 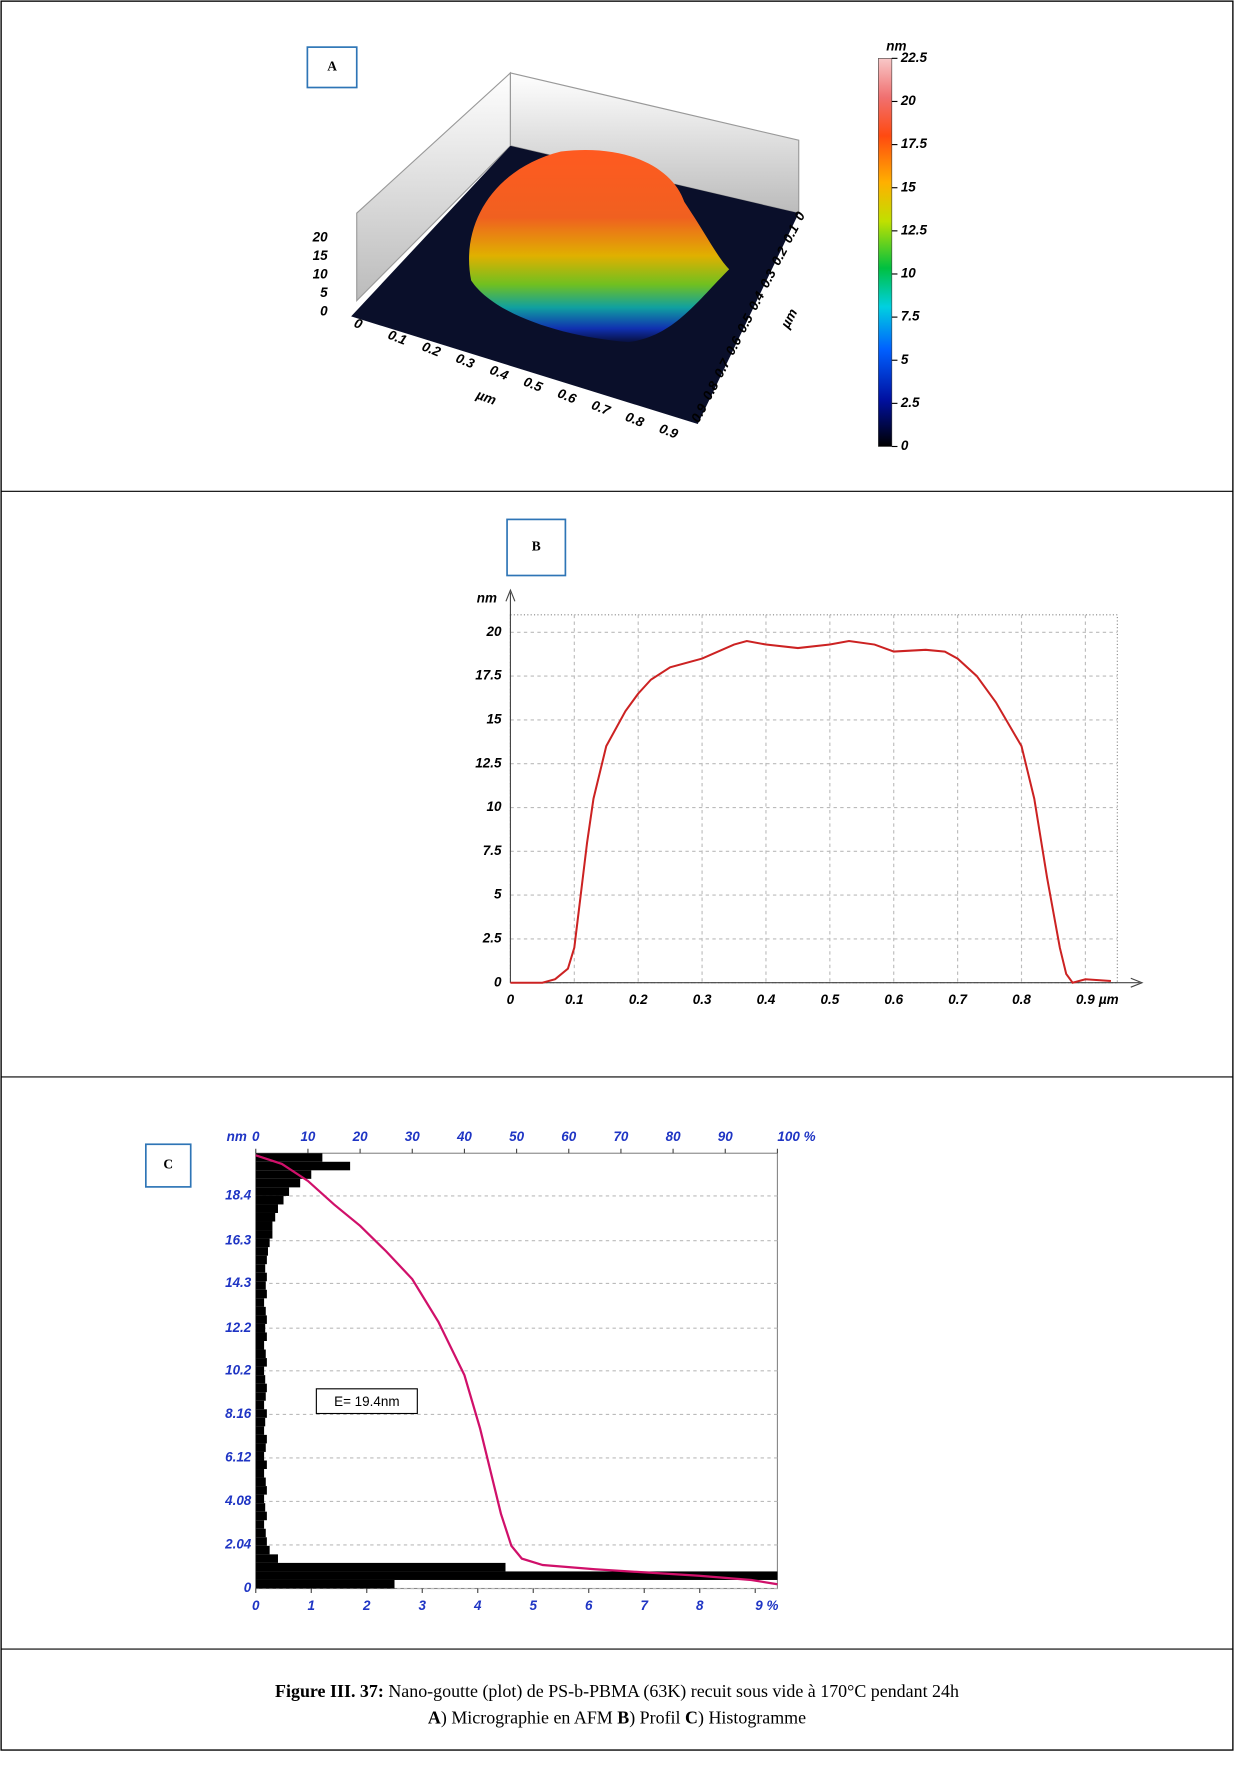 I want to click on y-tick-label: 10.2, so click(x=238, y=1369).